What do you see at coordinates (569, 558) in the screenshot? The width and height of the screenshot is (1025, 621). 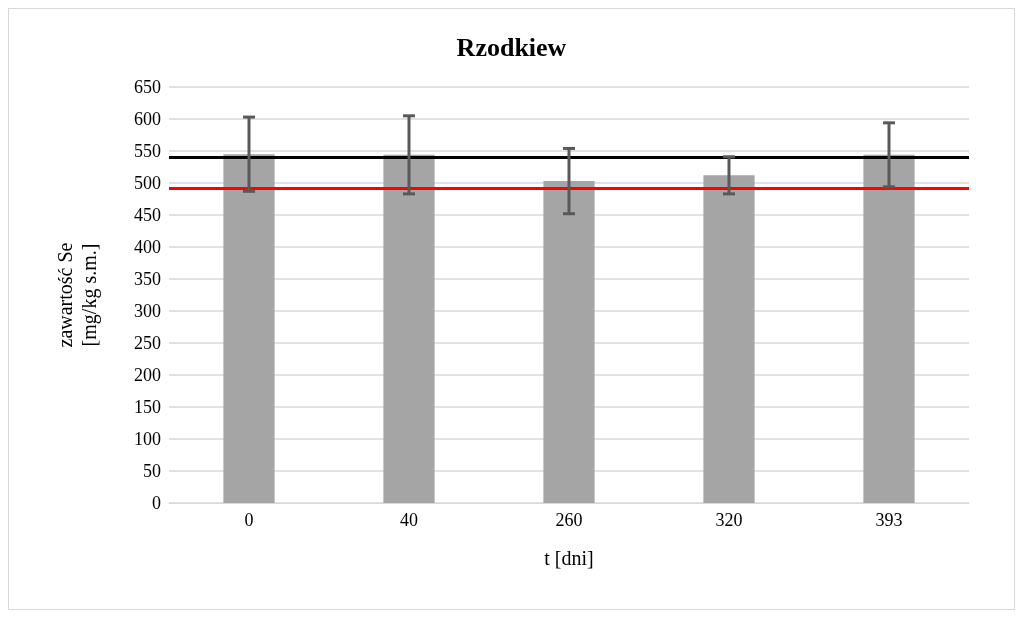 I see `x-axis-title: t [dni]` at bounding box center [569, 558].